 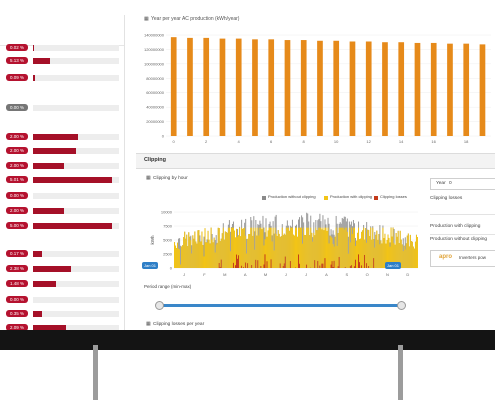 I want to click on loss-percent-badge: 0.09 %, so click(x=17, y=77).